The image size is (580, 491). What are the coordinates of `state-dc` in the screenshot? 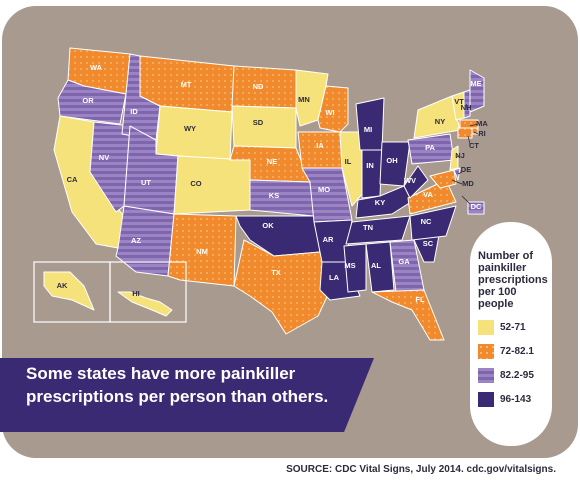 It's located at (476, 208).